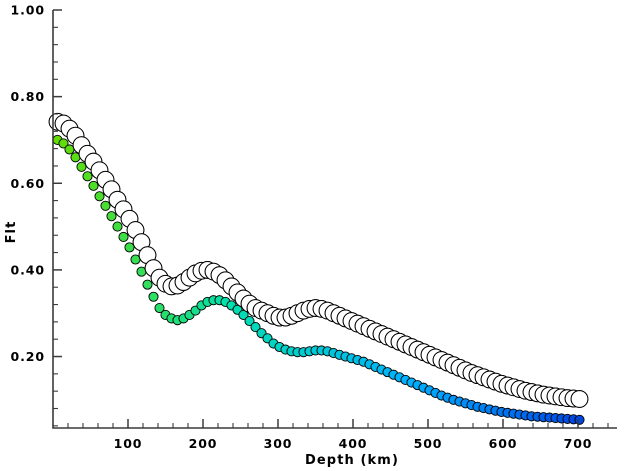 The height and width of the screenshot is (471, 631). What do you see at coordinates (353, 443) in the screenshot?
I see `x-tick-label: 400` at bounding box center [353, 443].